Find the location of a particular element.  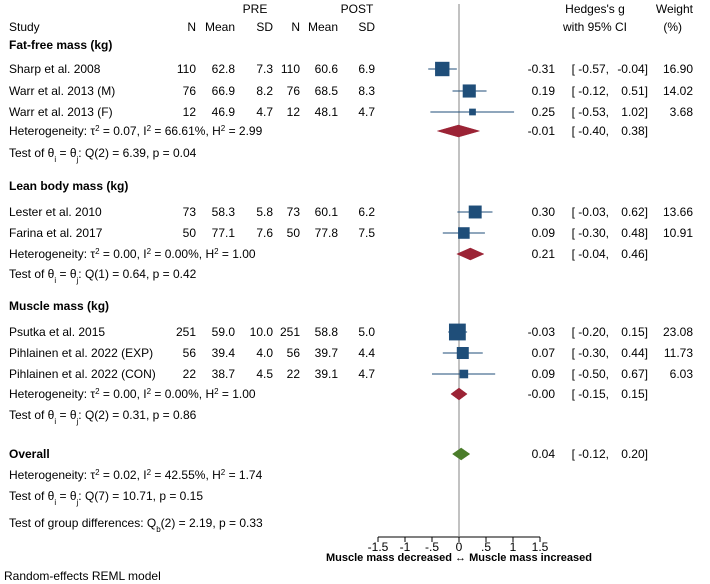

post-mean-g3-s1: 58.8 is located at coordinates (327, 332).